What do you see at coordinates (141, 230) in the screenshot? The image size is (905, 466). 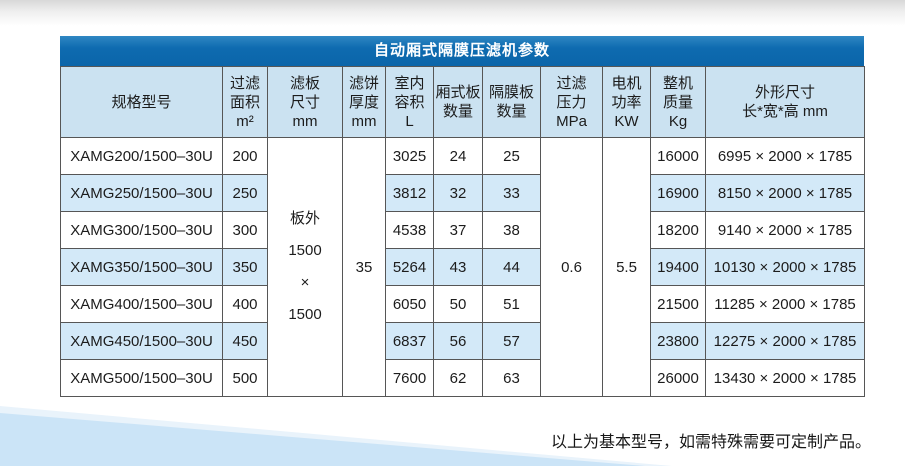 I see `cell-model: XAMG300/1500–30U` at bounding box center [141, 230].